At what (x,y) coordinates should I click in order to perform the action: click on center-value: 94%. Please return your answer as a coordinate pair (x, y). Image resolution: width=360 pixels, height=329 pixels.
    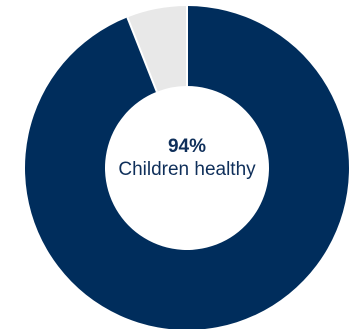
    Looking at the image, I should click on (187, 146).